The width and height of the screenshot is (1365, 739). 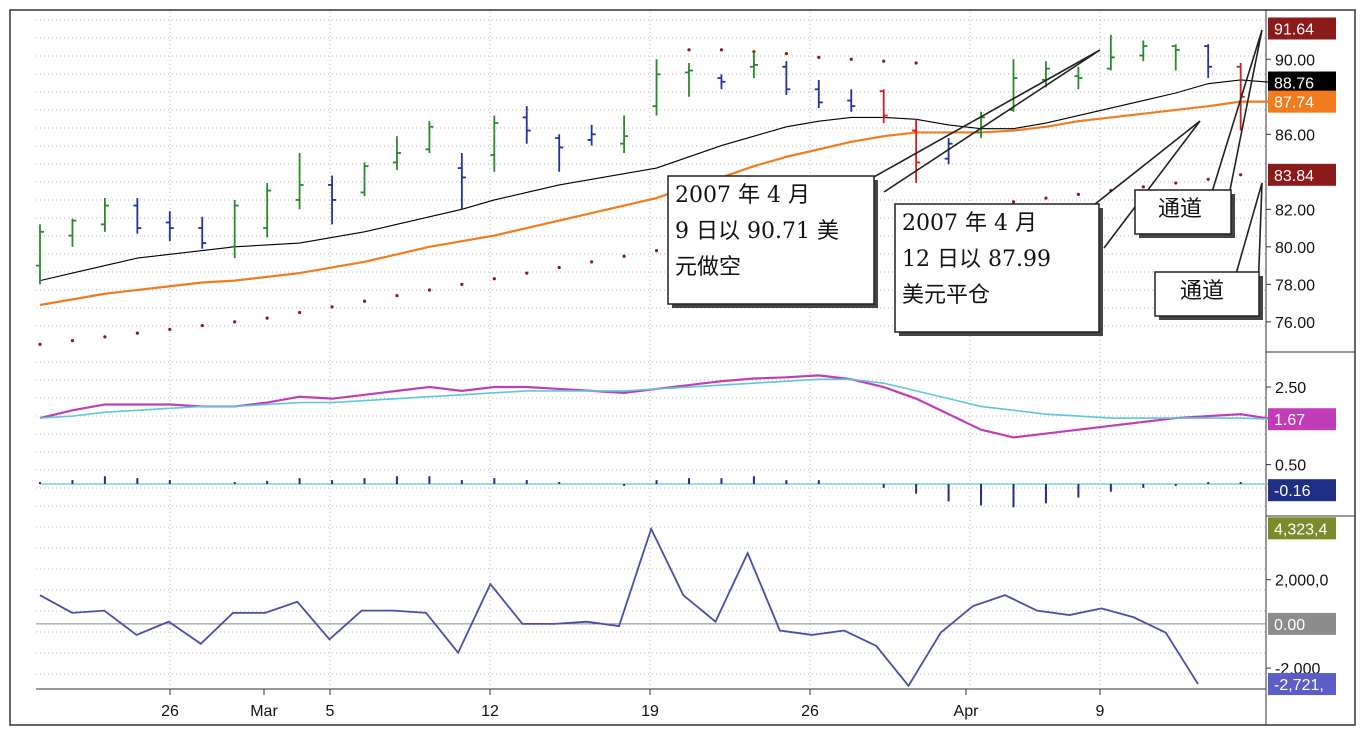 I want to click on y-tick-label: 76.00, so click(x=1295, y=323).